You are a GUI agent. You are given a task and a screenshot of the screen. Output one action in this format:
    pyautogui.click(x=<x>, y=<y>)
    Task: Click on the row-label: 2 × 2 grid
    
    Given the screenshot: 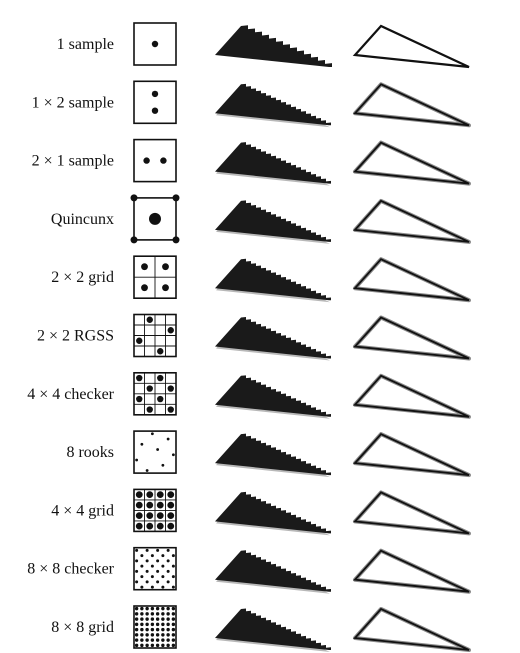 What is the action you would take?
    pyautogui.click(x=82, y=277)
    